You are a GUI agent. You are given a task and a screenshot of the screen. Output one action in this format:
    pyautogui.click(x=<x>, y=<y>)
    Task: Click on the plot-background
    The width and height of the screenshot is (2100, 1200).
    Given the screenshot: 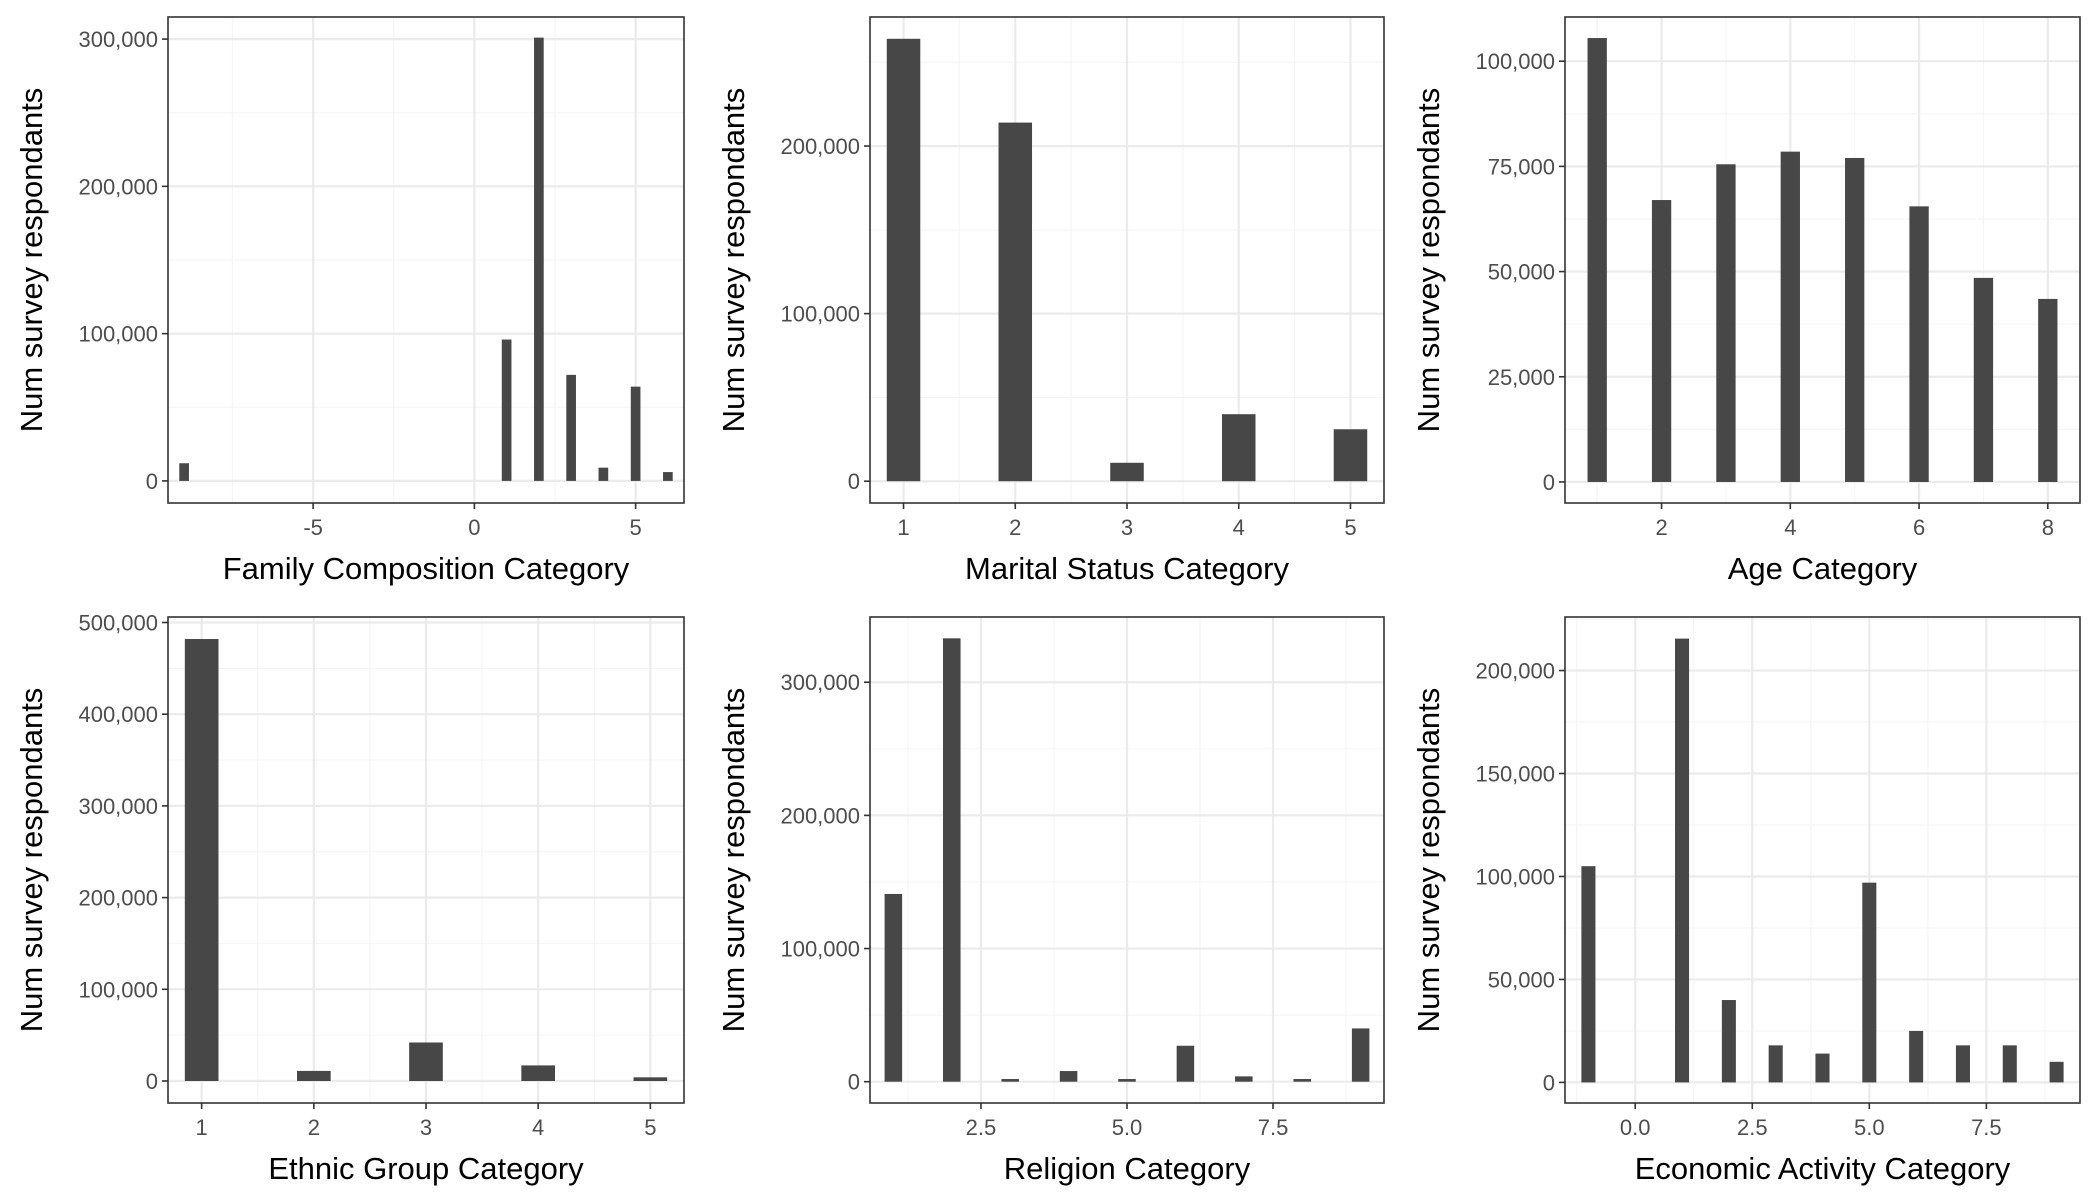 What is the action you would take?
    pyautogui.click(x=1822, y=860)
    